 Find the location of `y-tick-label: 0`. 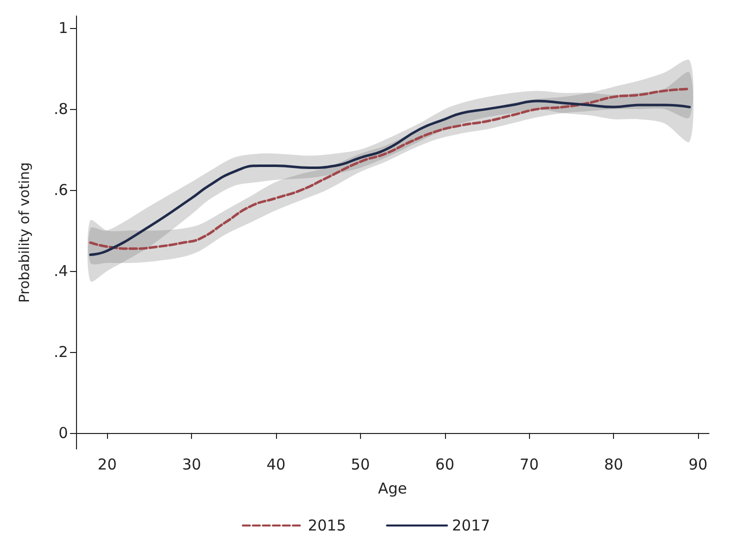

y-tick-label: 0 is located at coordinates (63, 433).